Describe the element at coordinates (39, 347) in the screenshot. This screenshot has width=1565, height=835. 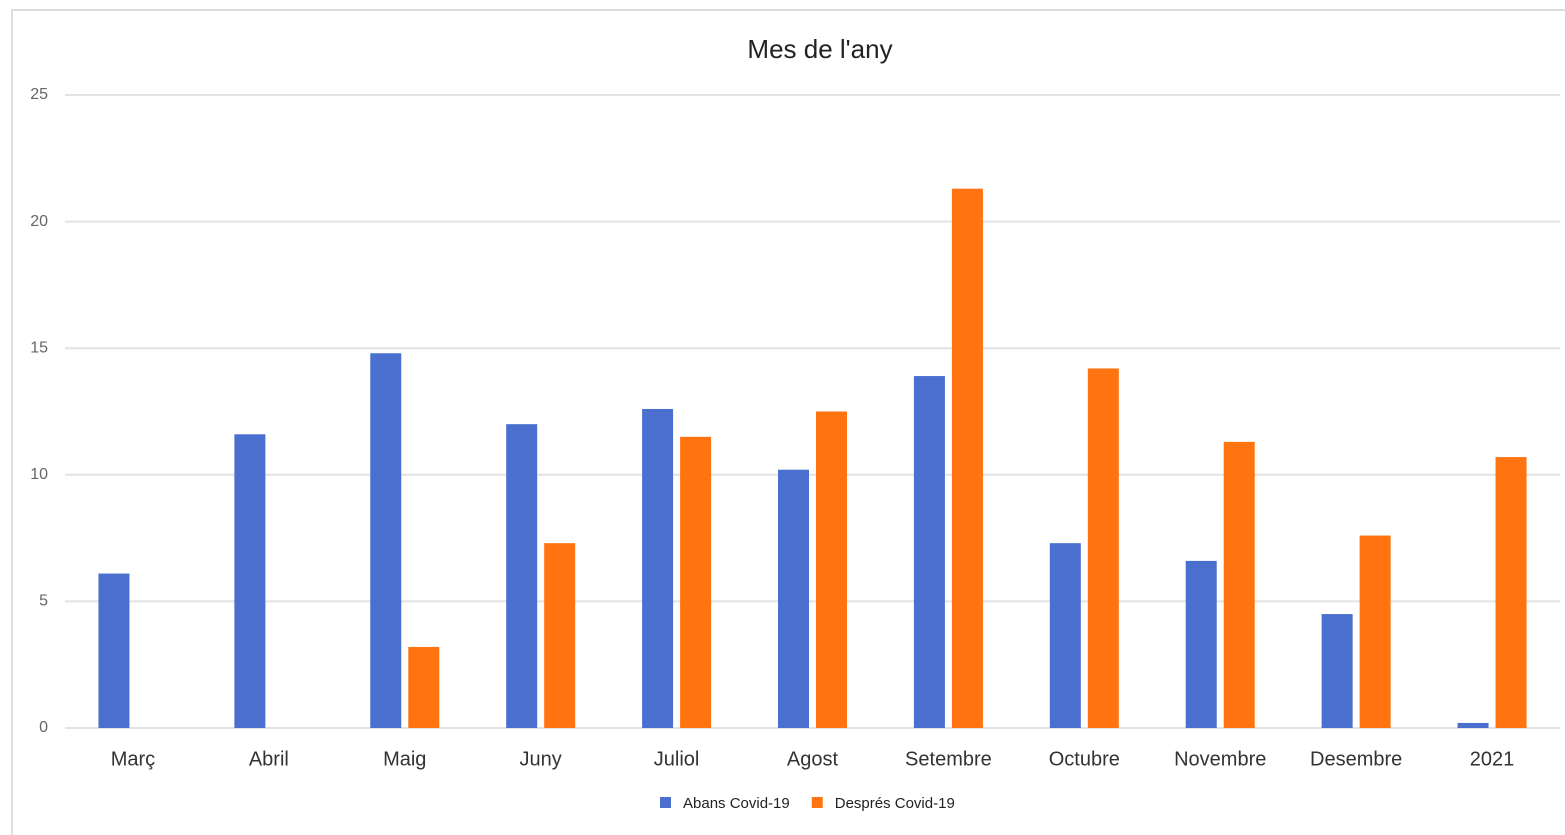
I see `y-tick-label: 15` at that location.